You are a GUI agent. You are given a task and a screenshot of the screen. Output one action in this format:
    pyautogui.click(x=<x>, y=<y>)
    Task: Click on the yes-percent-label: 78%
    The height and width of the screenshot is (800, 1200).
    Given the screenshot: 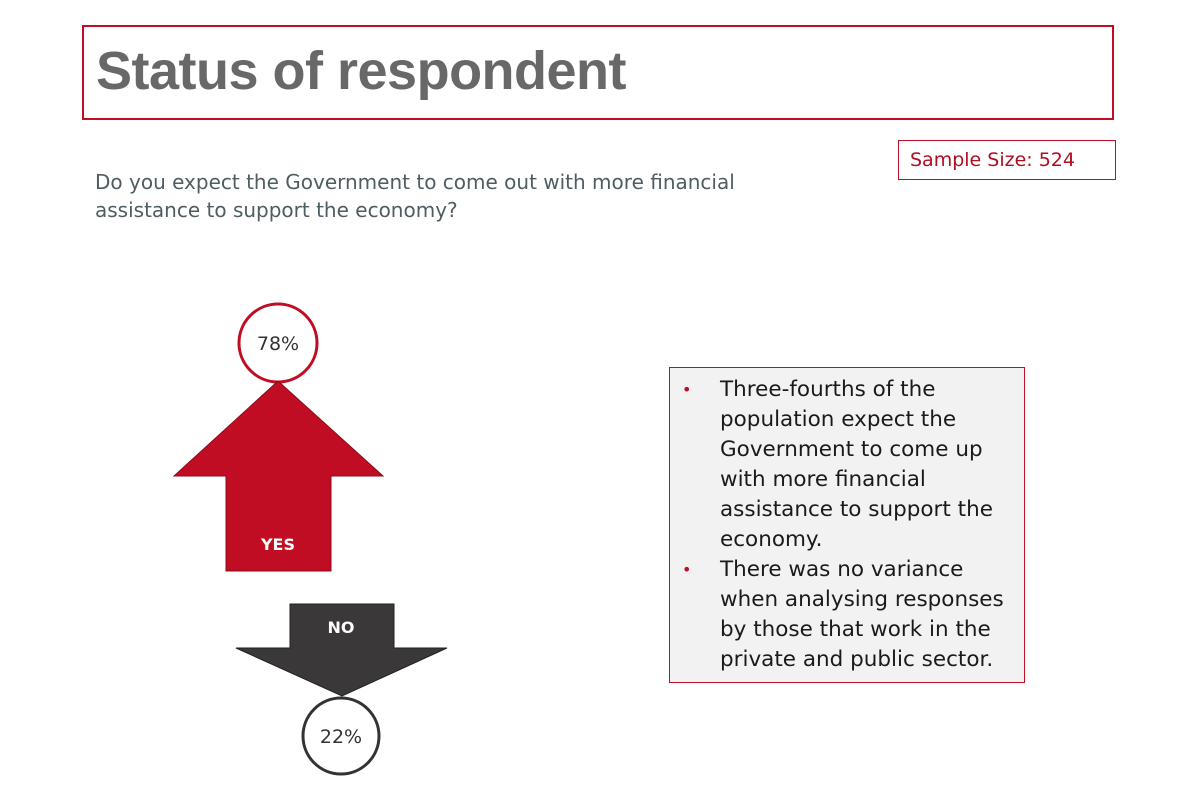 What is the action you would take?
    pyautogui.click(x=278, y=344)
    